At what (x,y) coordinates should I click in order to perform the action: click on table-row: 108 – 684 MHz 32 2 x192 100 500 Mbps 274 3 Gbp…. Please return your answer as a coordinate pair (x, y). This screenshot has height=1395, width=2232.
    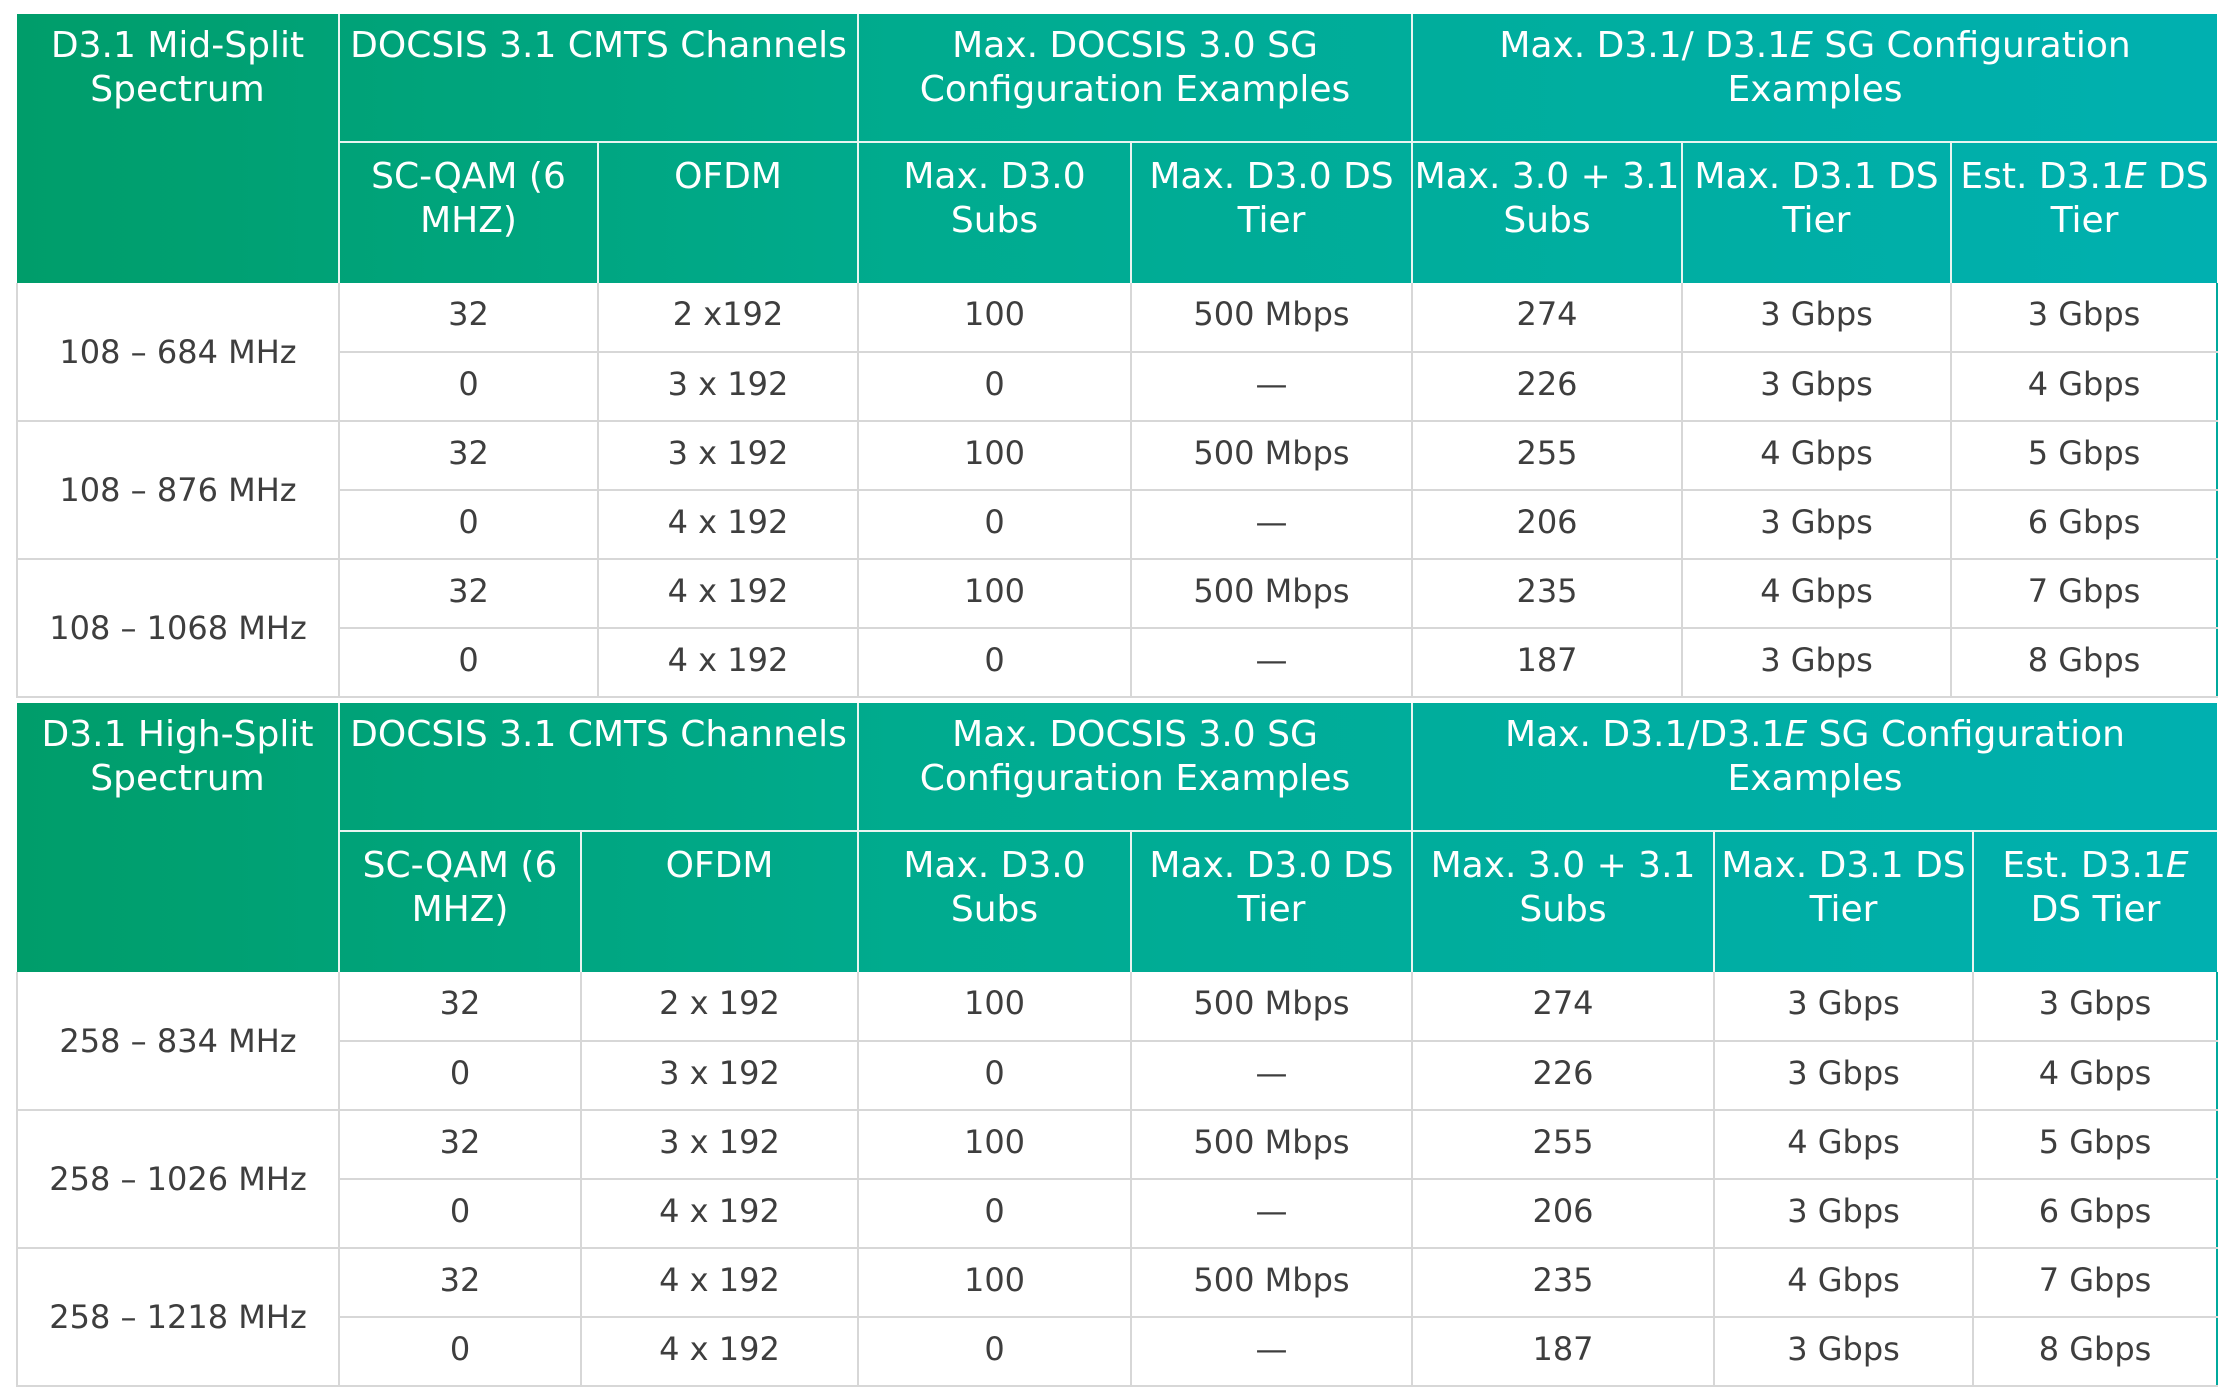
    Looking at the image, I should click on (1117, 352).